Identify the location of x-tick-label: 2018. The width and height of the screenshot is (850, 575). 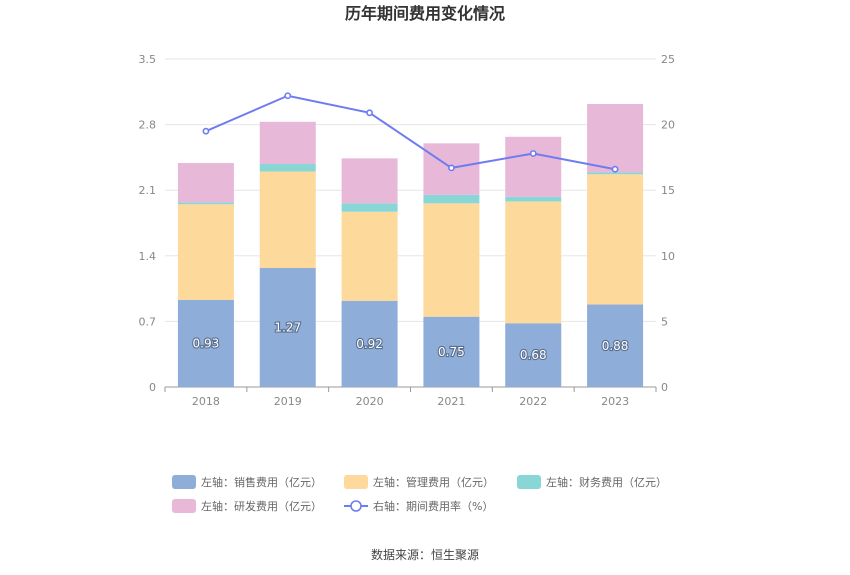
(206, 401).